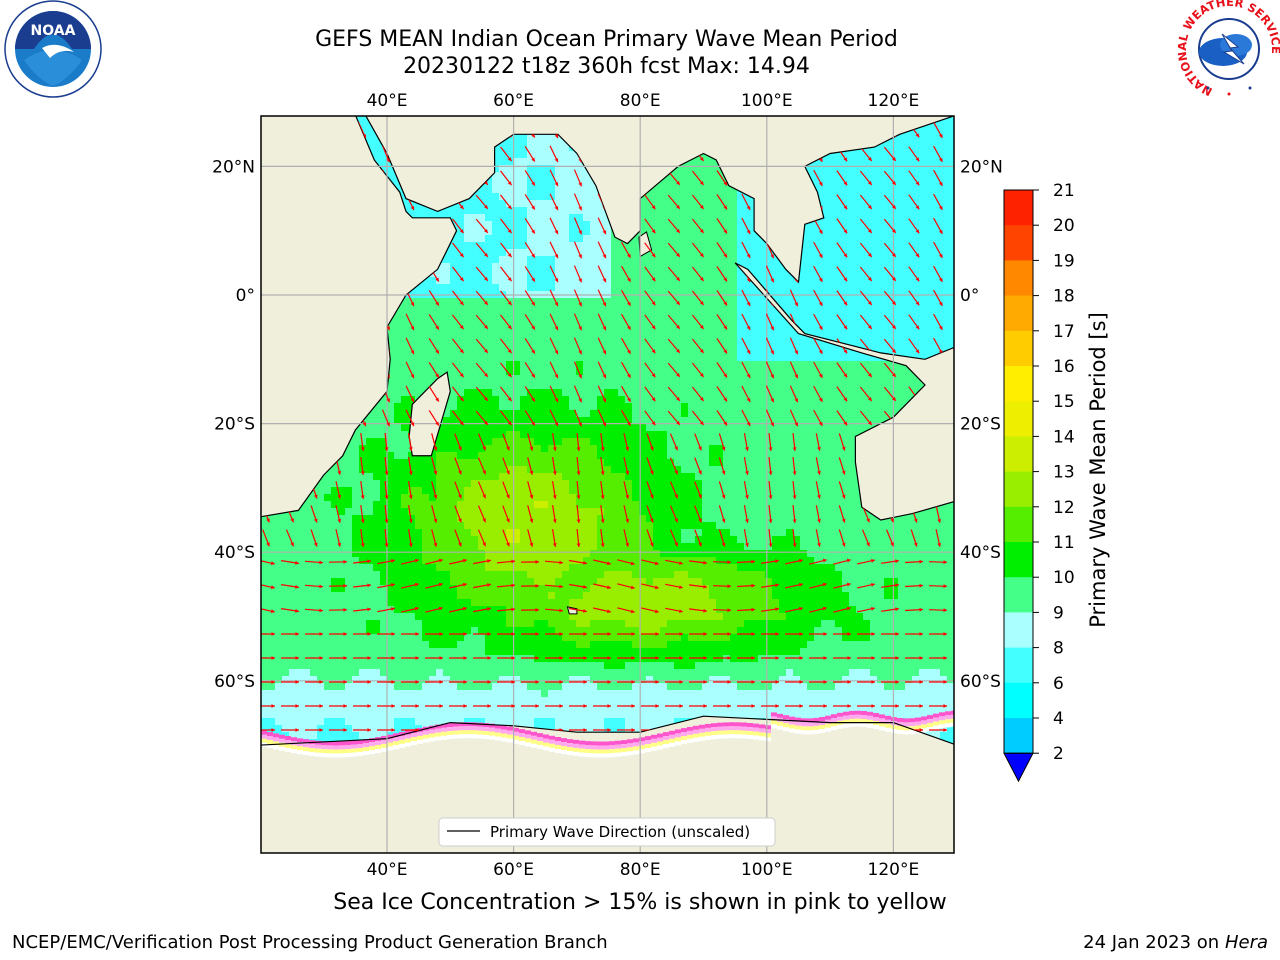 The height and width of the screenshot is (960, 1280). What do you see at coordinates (234, 553) in the screenshot?
I see `lat-label-left: 40°S` at bounding box center [234, 553].